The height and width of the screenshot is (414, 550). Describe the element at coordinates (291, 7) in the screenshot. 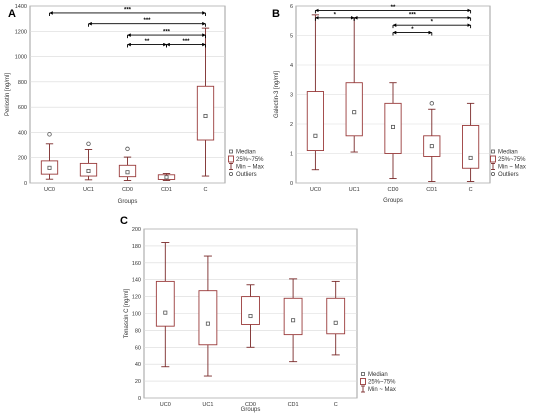

I see `y-tick-label: 6` at that location.